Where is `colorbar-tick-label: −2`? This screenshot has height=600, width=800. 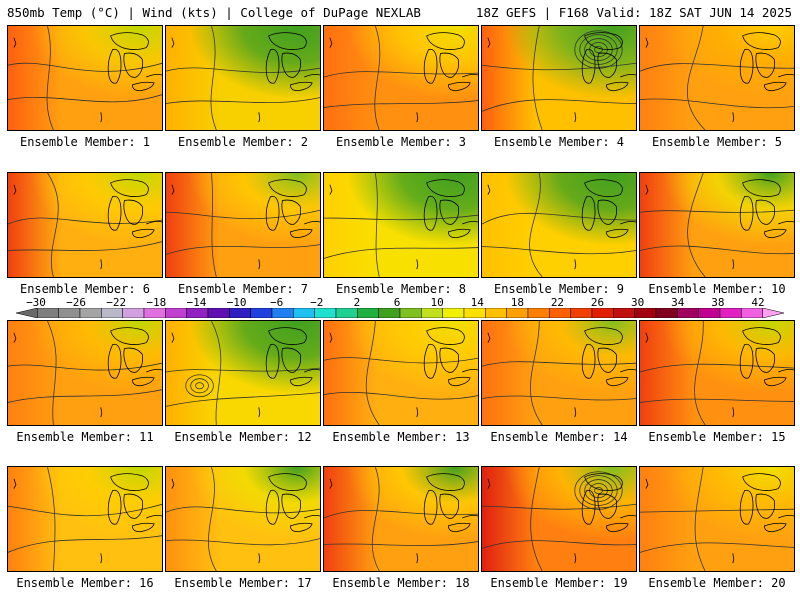
colorbar-tick-label: −2 is located at coordinates (317, 302).